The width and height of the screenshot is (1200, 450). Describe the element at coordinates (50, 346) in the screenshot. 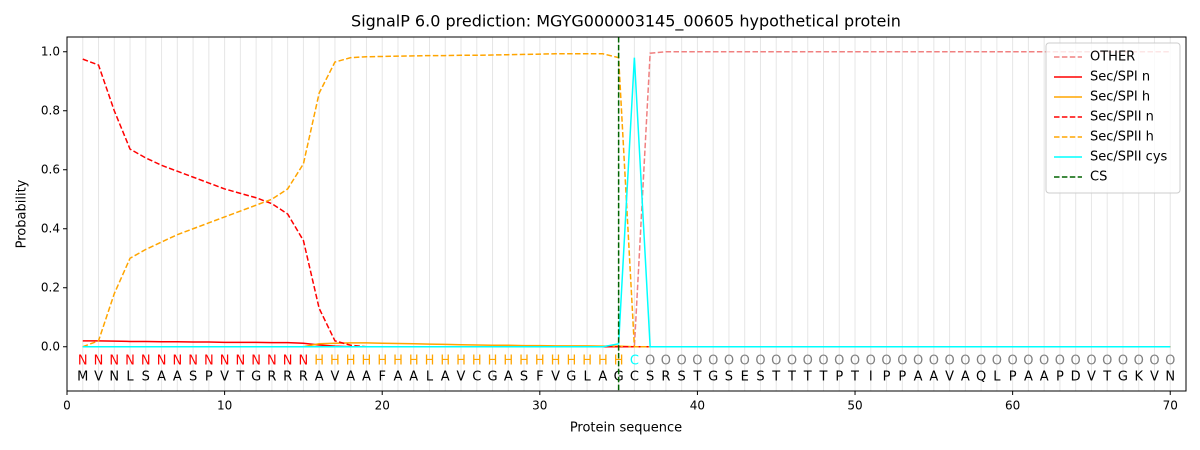

I see `y-tick-label: 0.0` at that location.